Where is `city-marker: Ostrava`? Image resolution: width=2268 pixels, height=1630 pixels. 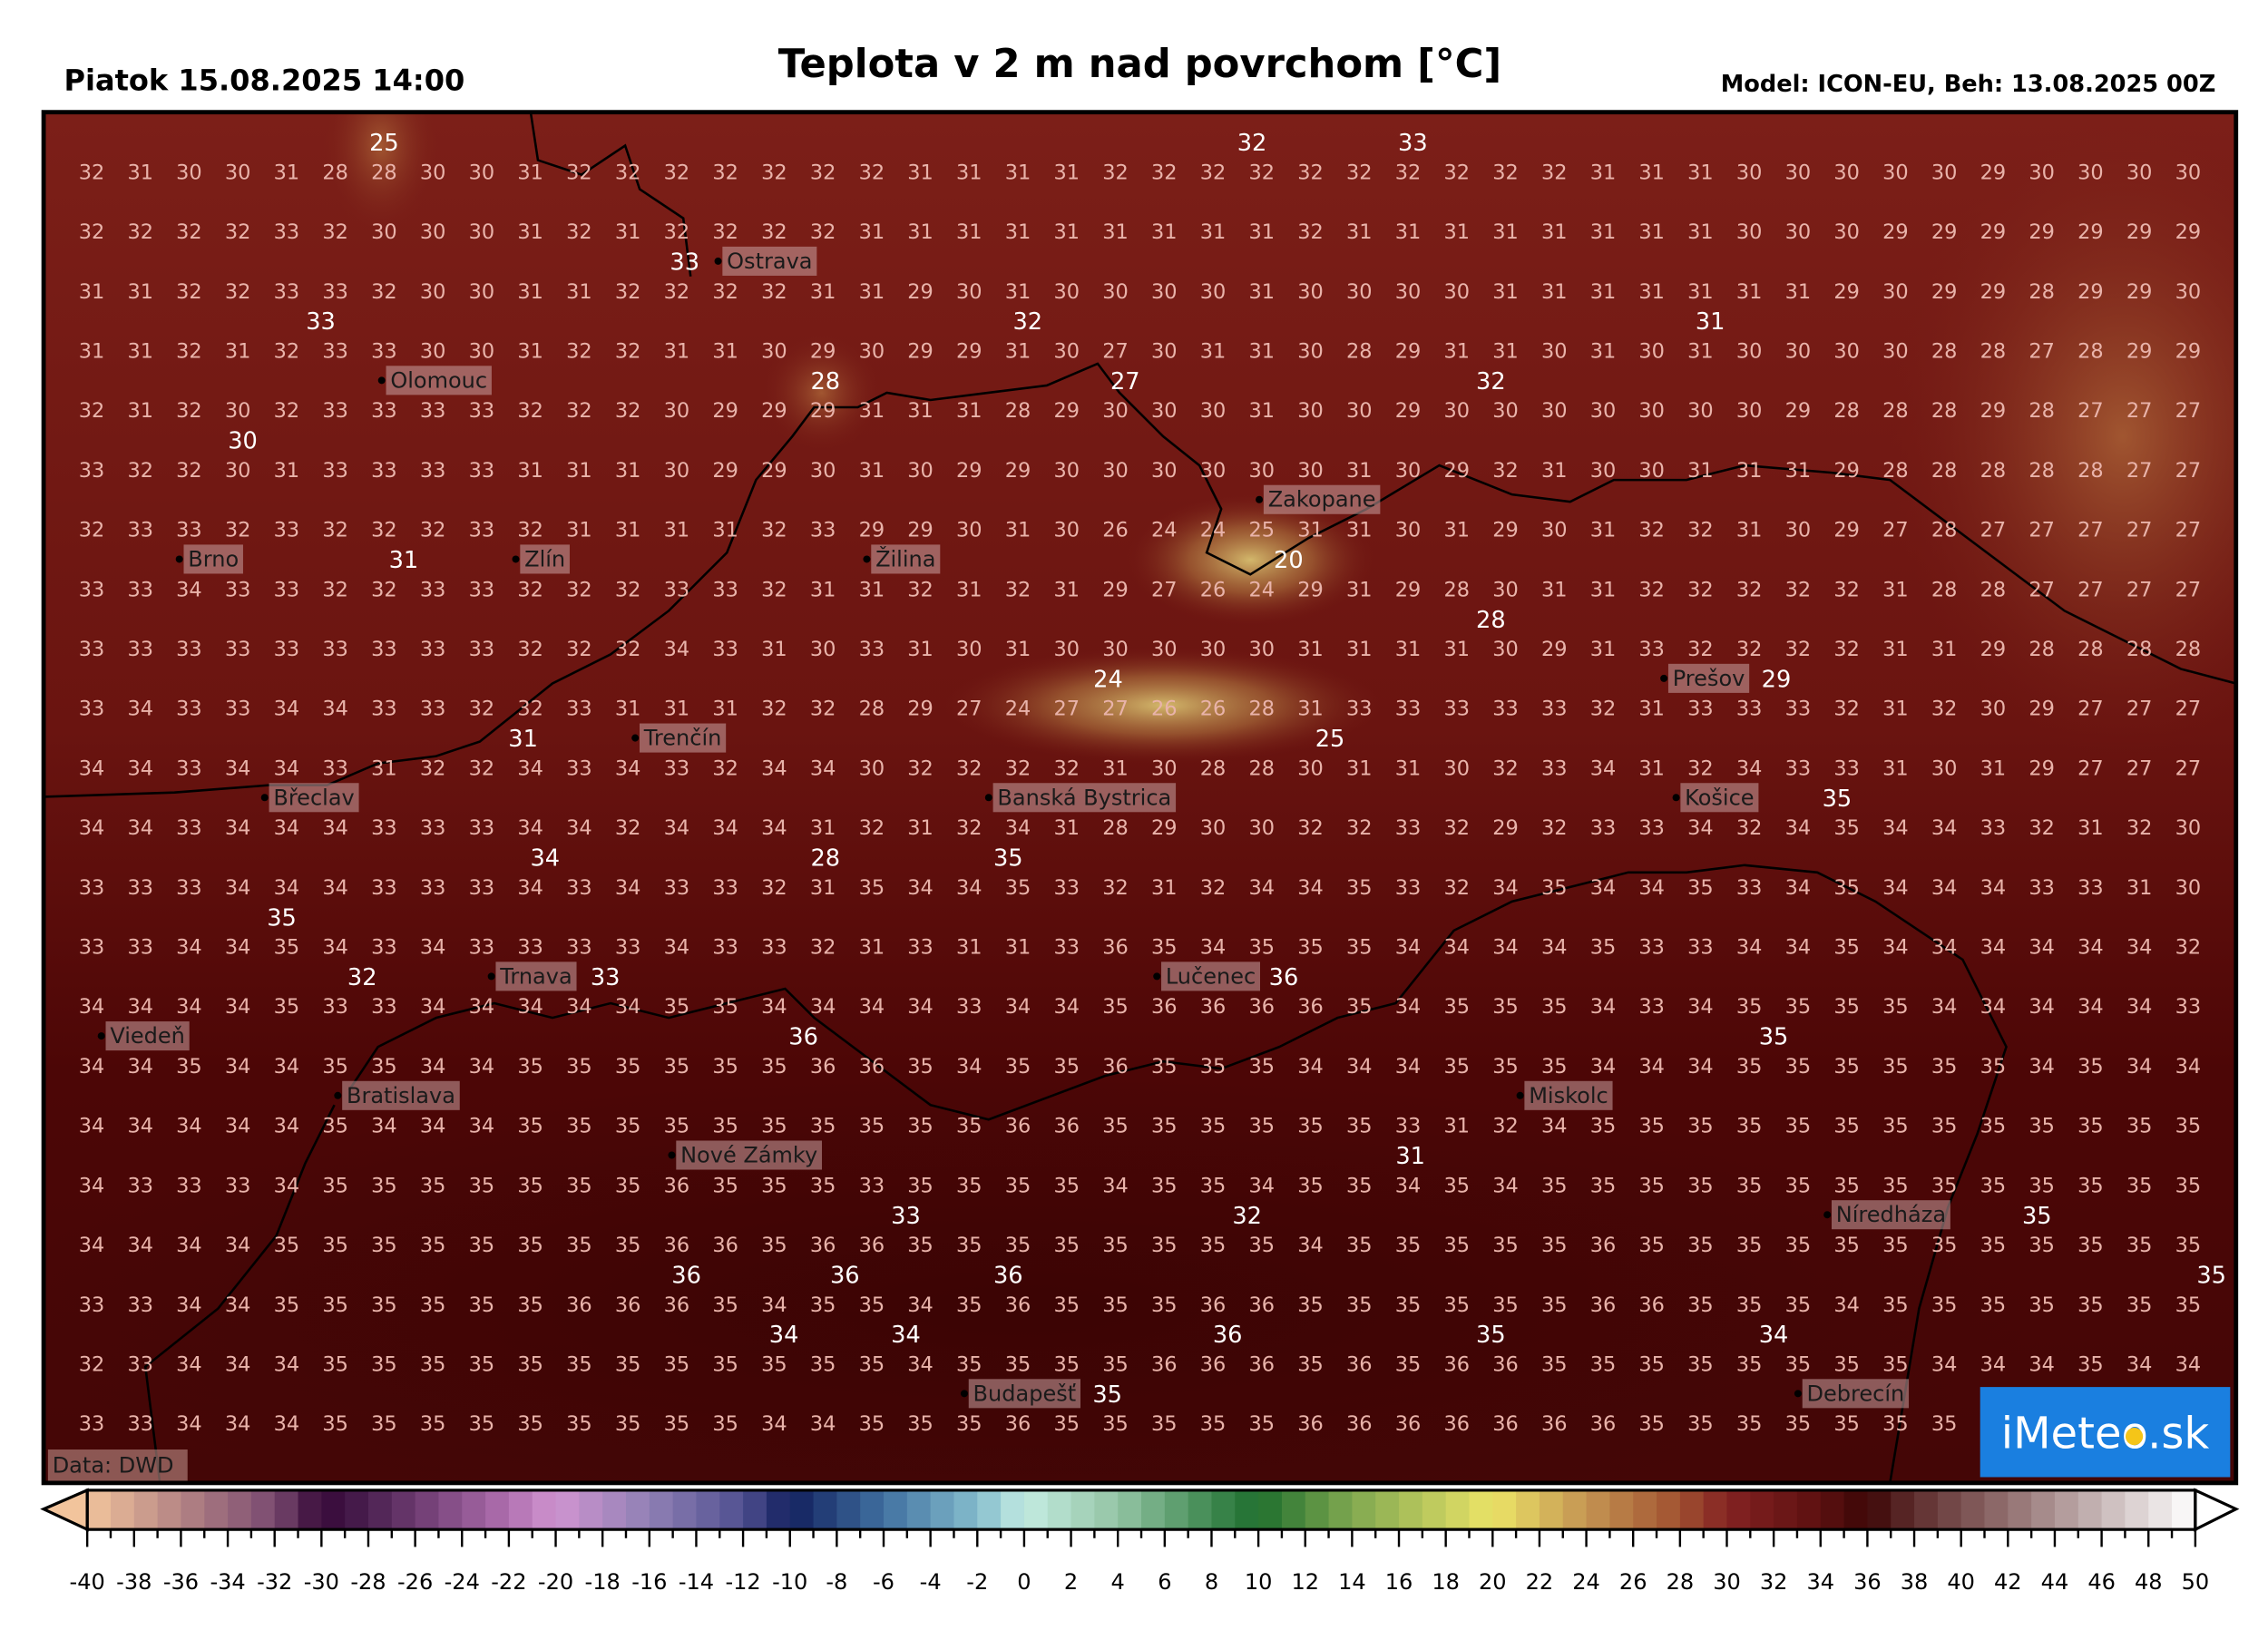
city-marker: Ostrava is located at coordinates (765, 261).